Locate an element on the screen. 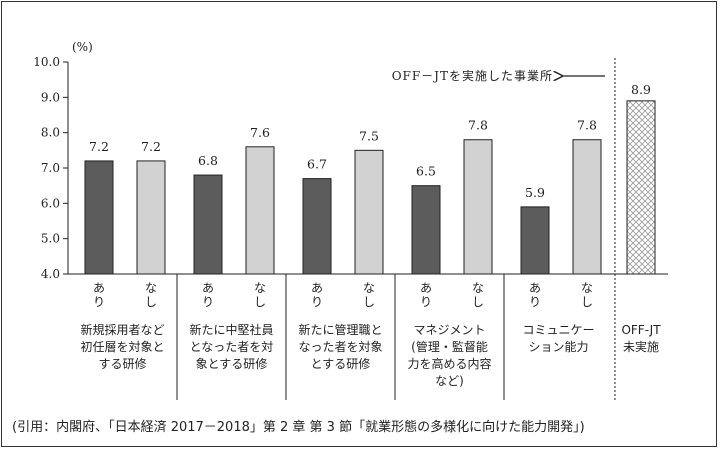 The image size is (720, 450). y-tick-label: 7.0 is located at coordinates (50, 168).